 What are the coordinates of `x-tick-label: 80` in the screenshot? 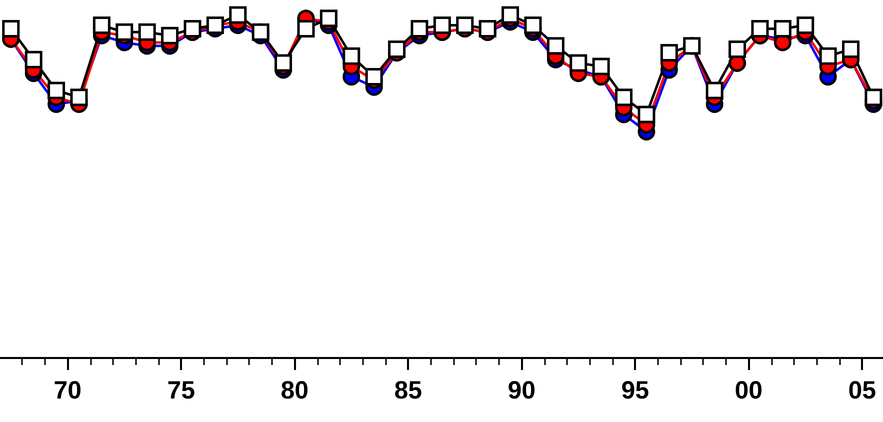 It's located at (294, 390).